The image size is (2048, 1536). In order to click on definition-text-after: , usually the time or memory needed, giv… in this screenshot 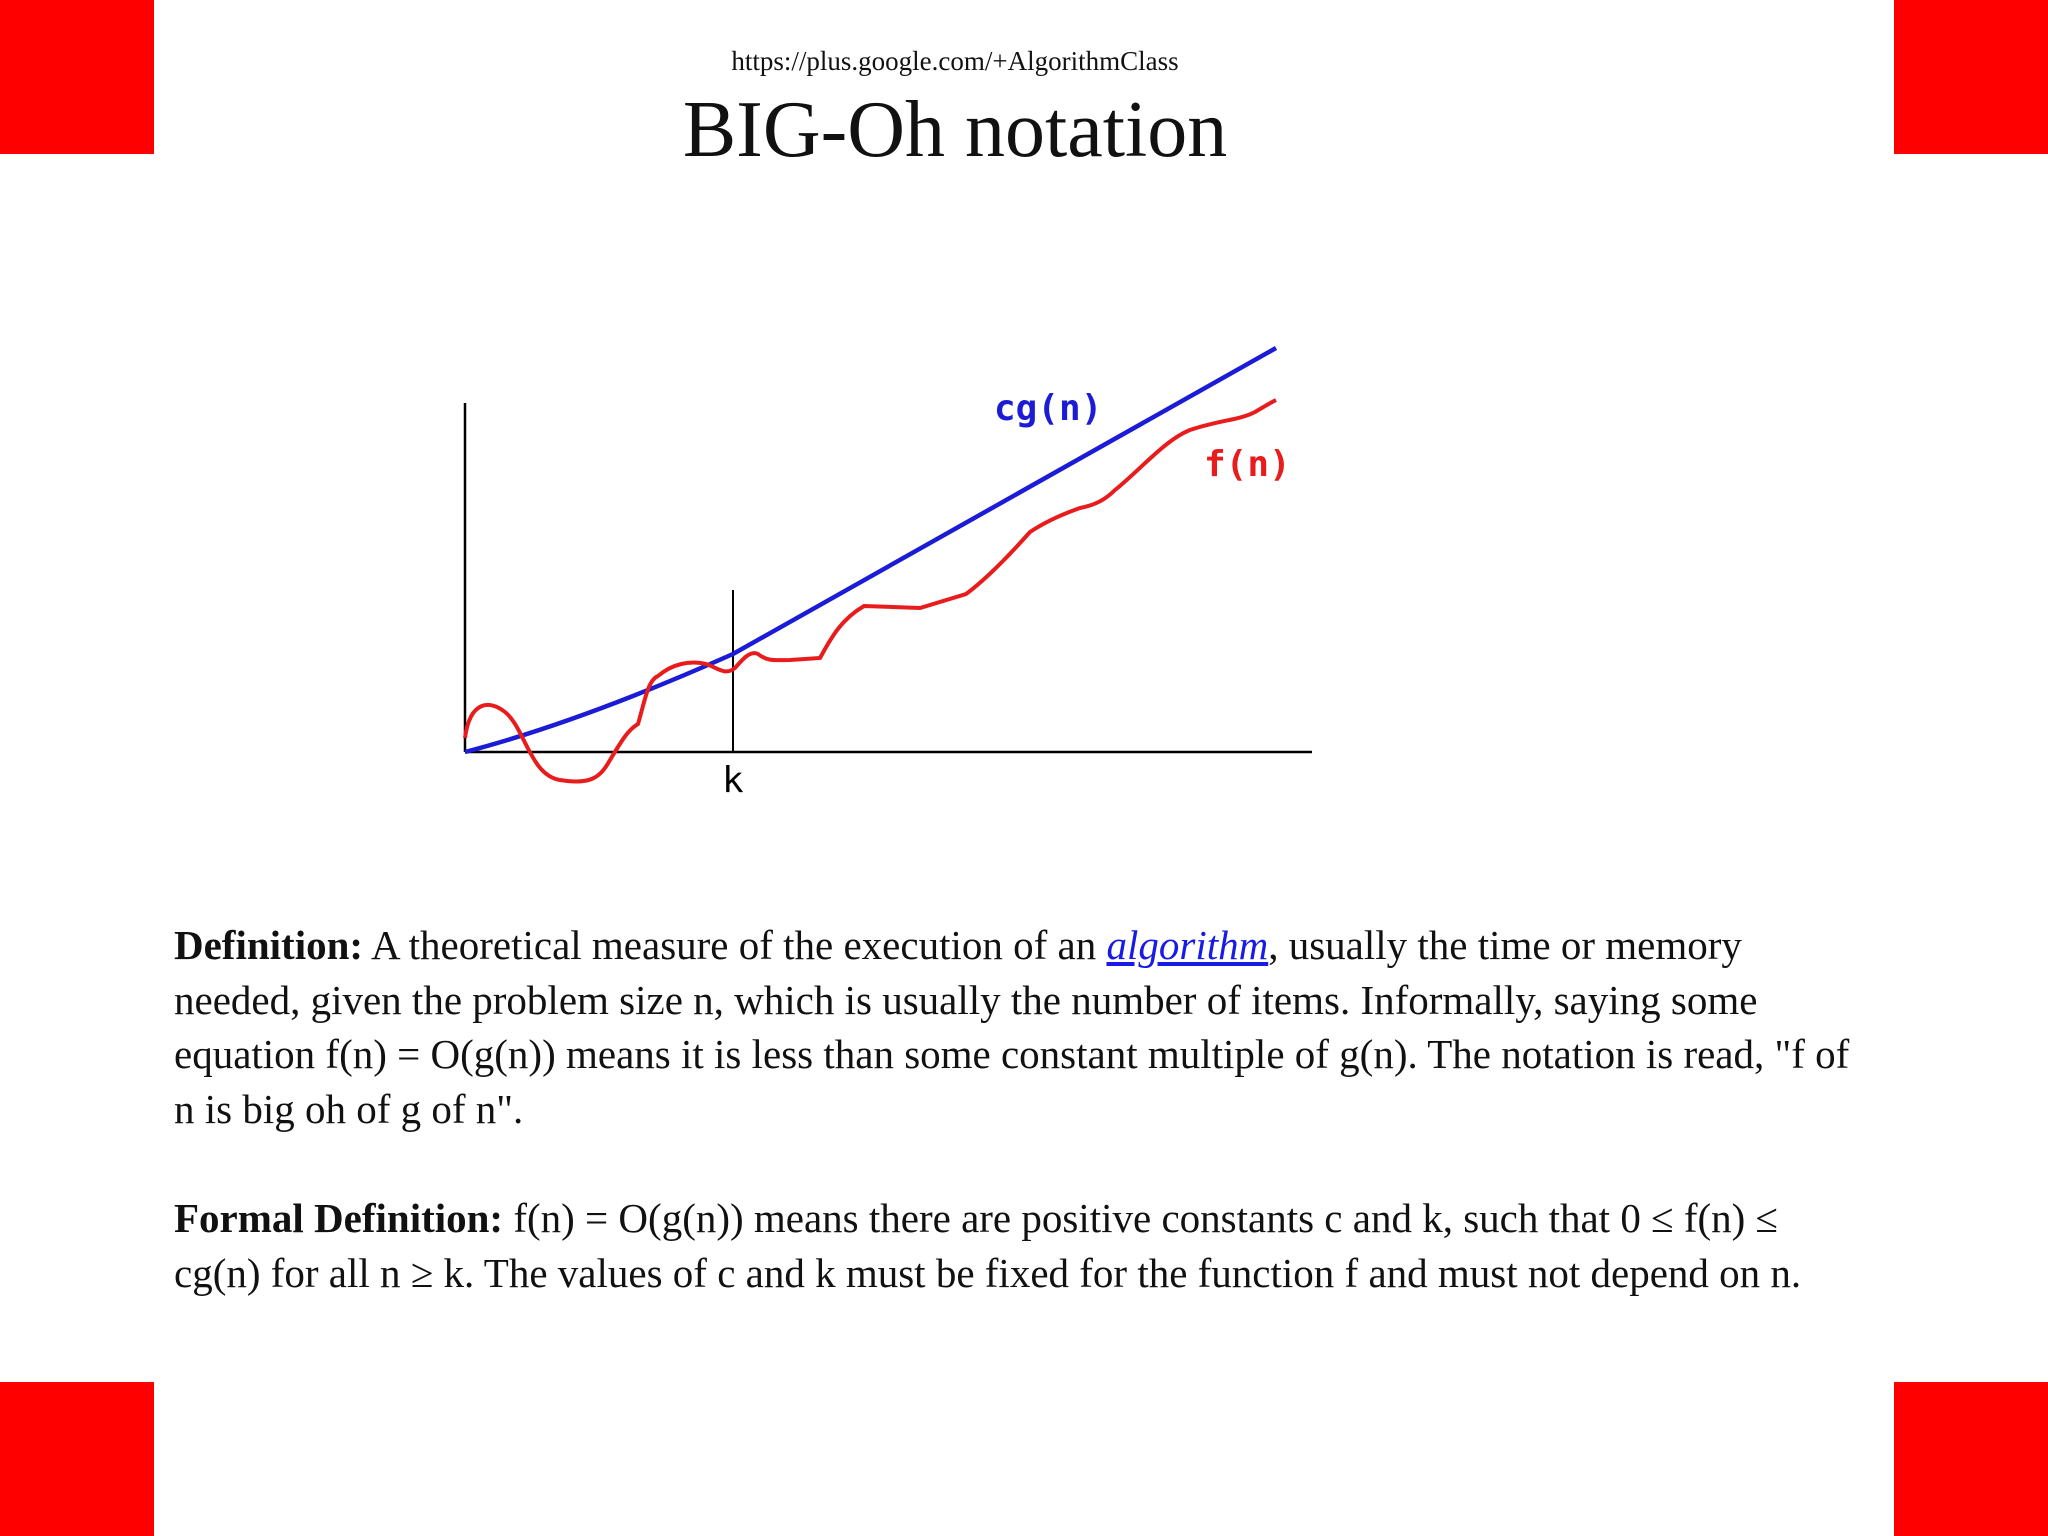, I will do `click(1012, 1027)`.